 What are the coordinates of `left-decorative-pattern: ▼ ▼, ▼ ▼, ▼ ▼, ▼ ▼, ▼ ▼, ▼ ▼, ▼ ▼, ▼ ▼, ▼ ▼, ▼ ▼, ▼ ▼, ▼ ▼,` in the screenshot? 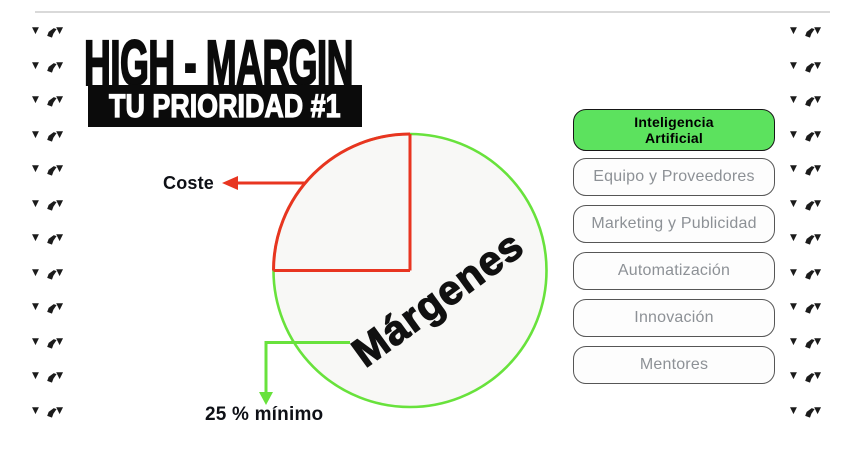 It's located at (47, 232).